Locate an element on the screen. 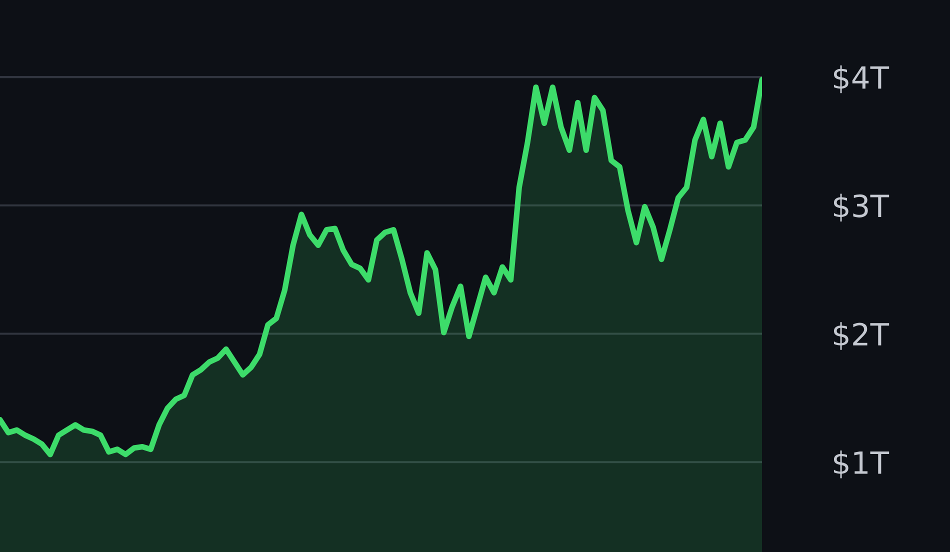  y-tick-label: $4T is located at coordinates (862, 79).